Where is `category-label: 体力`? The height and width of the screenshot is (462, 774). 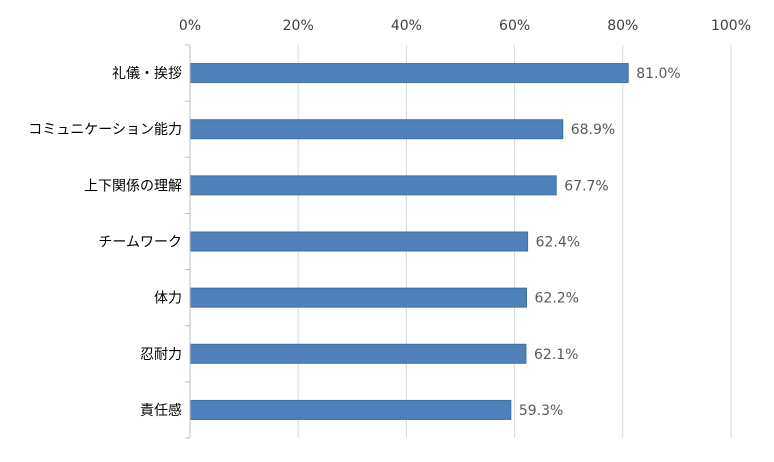
category-label: 体力 is located at coordinates (168, 299).